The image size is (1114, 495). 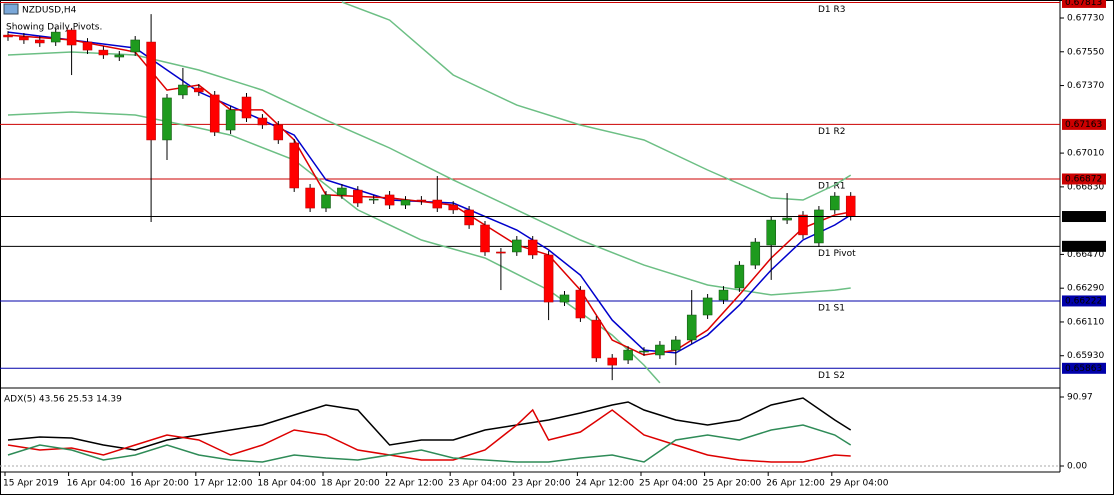 What do you see at coordinates (96, 484) in the screenshot?
I see `x-tick-label: 16 Apr 04:00` at bounding box center [96, 484].